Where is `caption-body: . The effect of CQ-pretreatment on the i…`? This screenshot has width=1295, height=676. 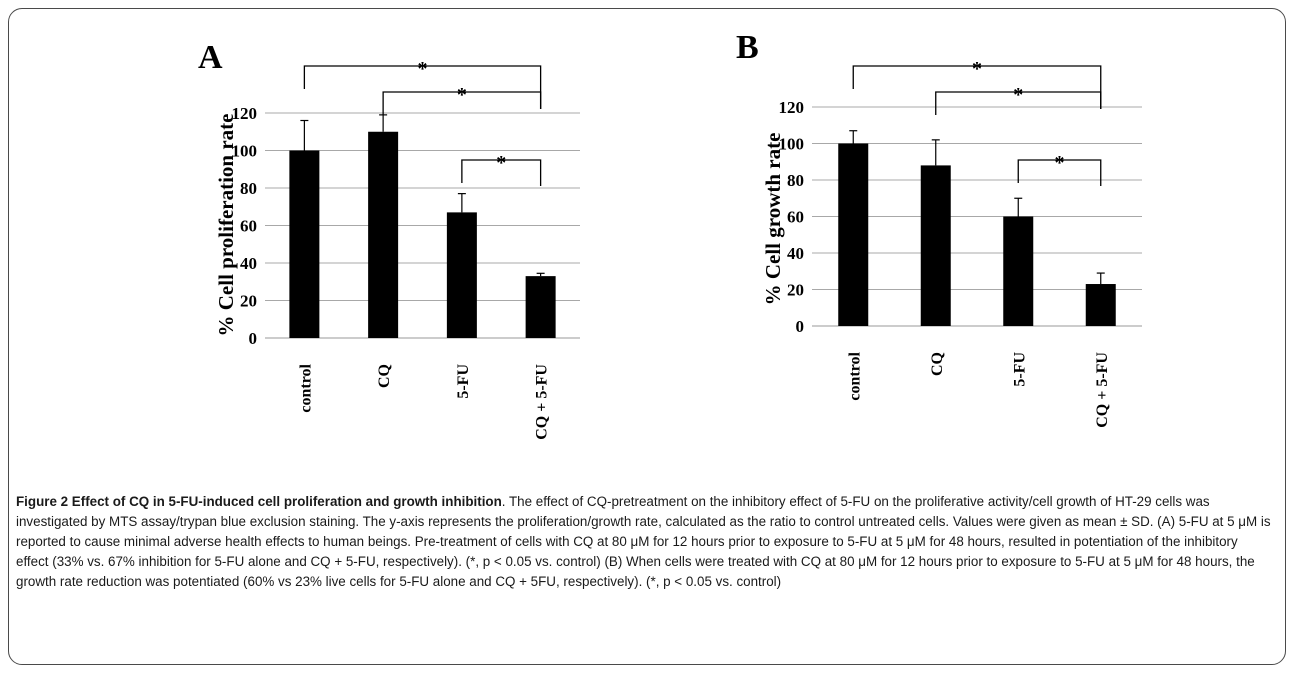 caption-body: . The effect of CQ-pretreatment on the i… is located at coordinates (643, 541).